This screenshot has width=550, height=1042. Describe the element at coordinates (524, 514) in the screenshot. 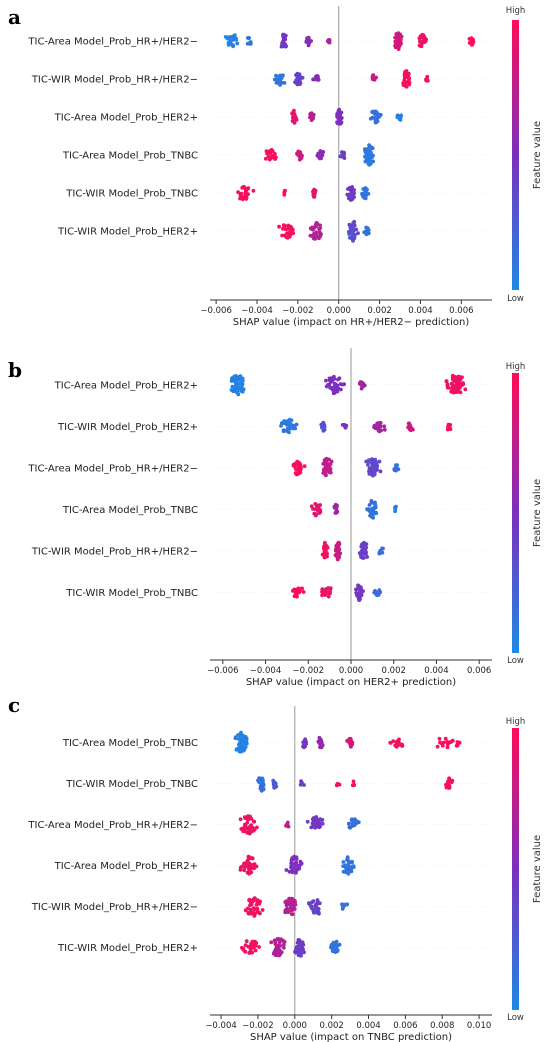

I see `colorbar: High Low Feature value` at that location.